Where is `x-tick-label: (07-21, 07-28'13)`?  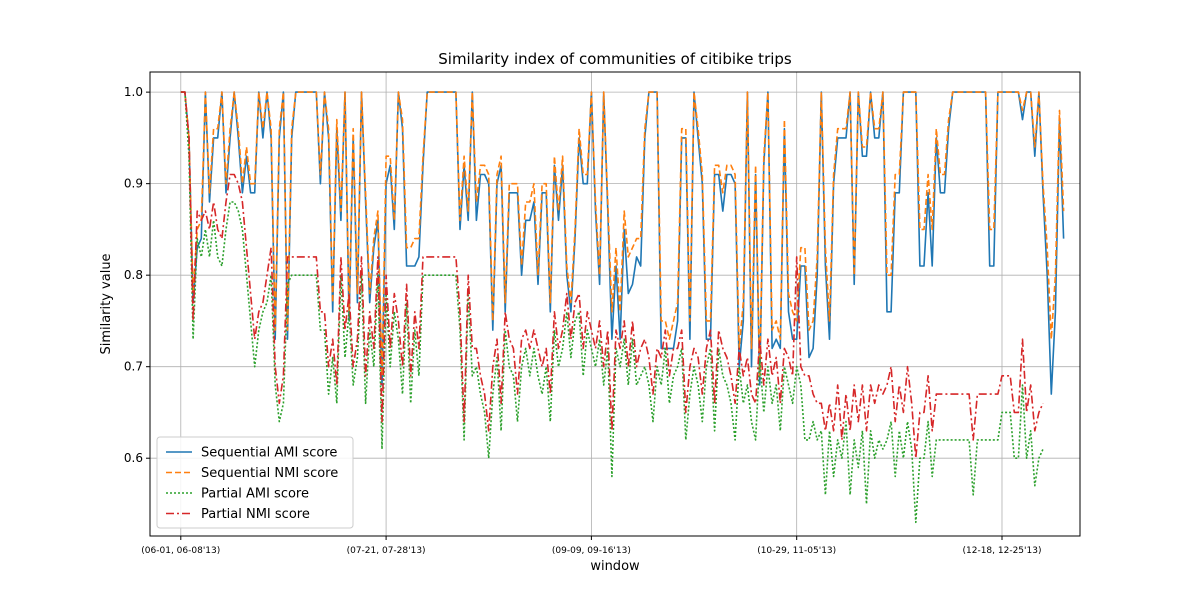
x-tick-label: (07-21, 07-28'13) is located at coordinates (386, 551).